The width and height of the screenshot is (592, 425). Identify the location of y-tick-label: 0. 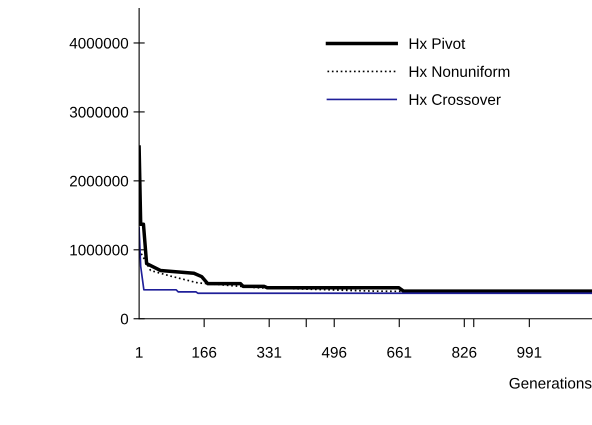
(124, 319).